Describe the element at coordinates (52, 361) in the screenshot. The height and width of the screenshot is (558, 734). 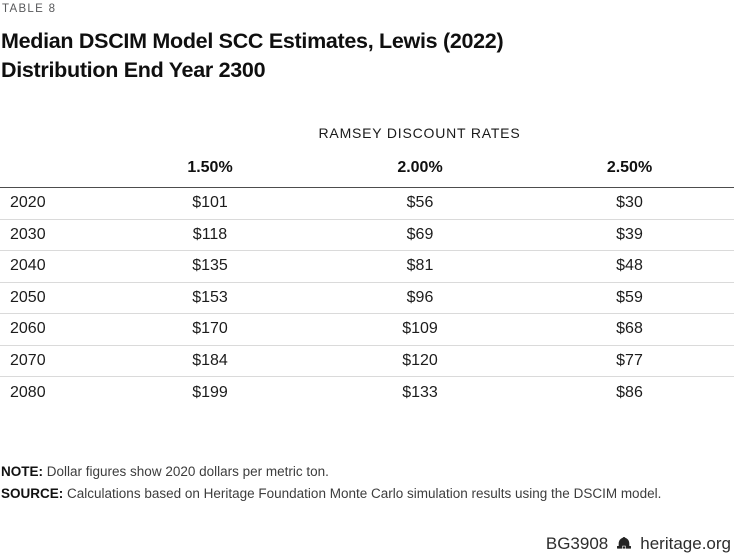
I see `year-cell: 2070` at that location.